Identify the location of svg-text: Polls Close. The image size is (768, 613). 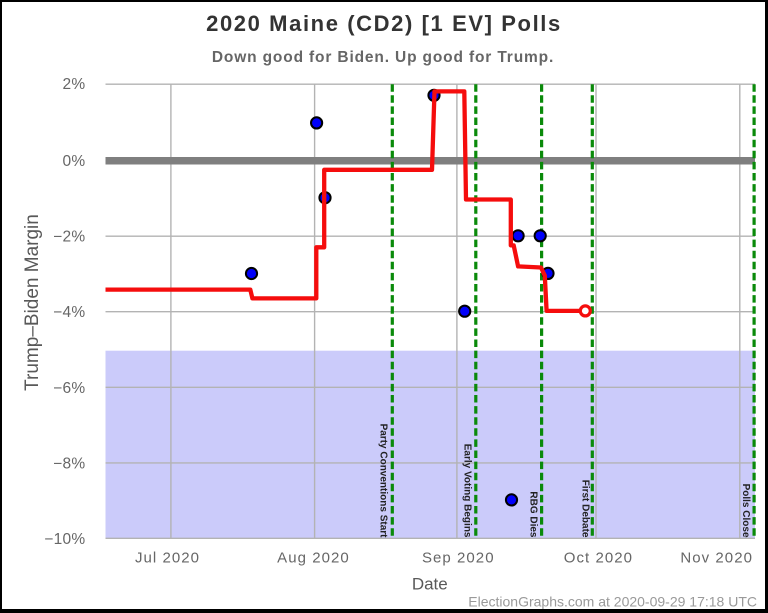
(745, 511).